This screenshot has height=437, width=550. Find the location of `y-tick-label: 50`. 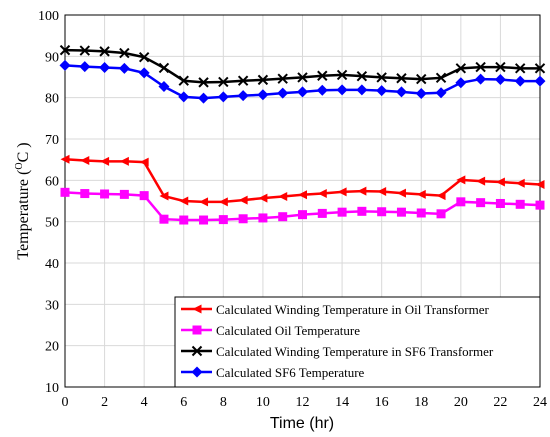

y-tick-label: 50 is located at coordinates (52, 223).